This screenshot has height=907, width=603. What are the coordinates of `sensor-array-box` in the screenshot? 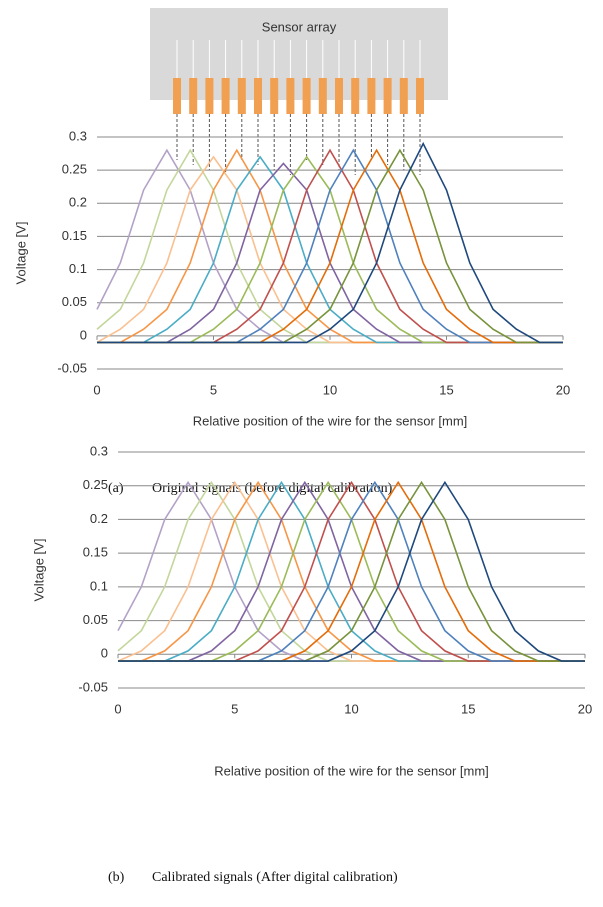 It's located at (299, 54).